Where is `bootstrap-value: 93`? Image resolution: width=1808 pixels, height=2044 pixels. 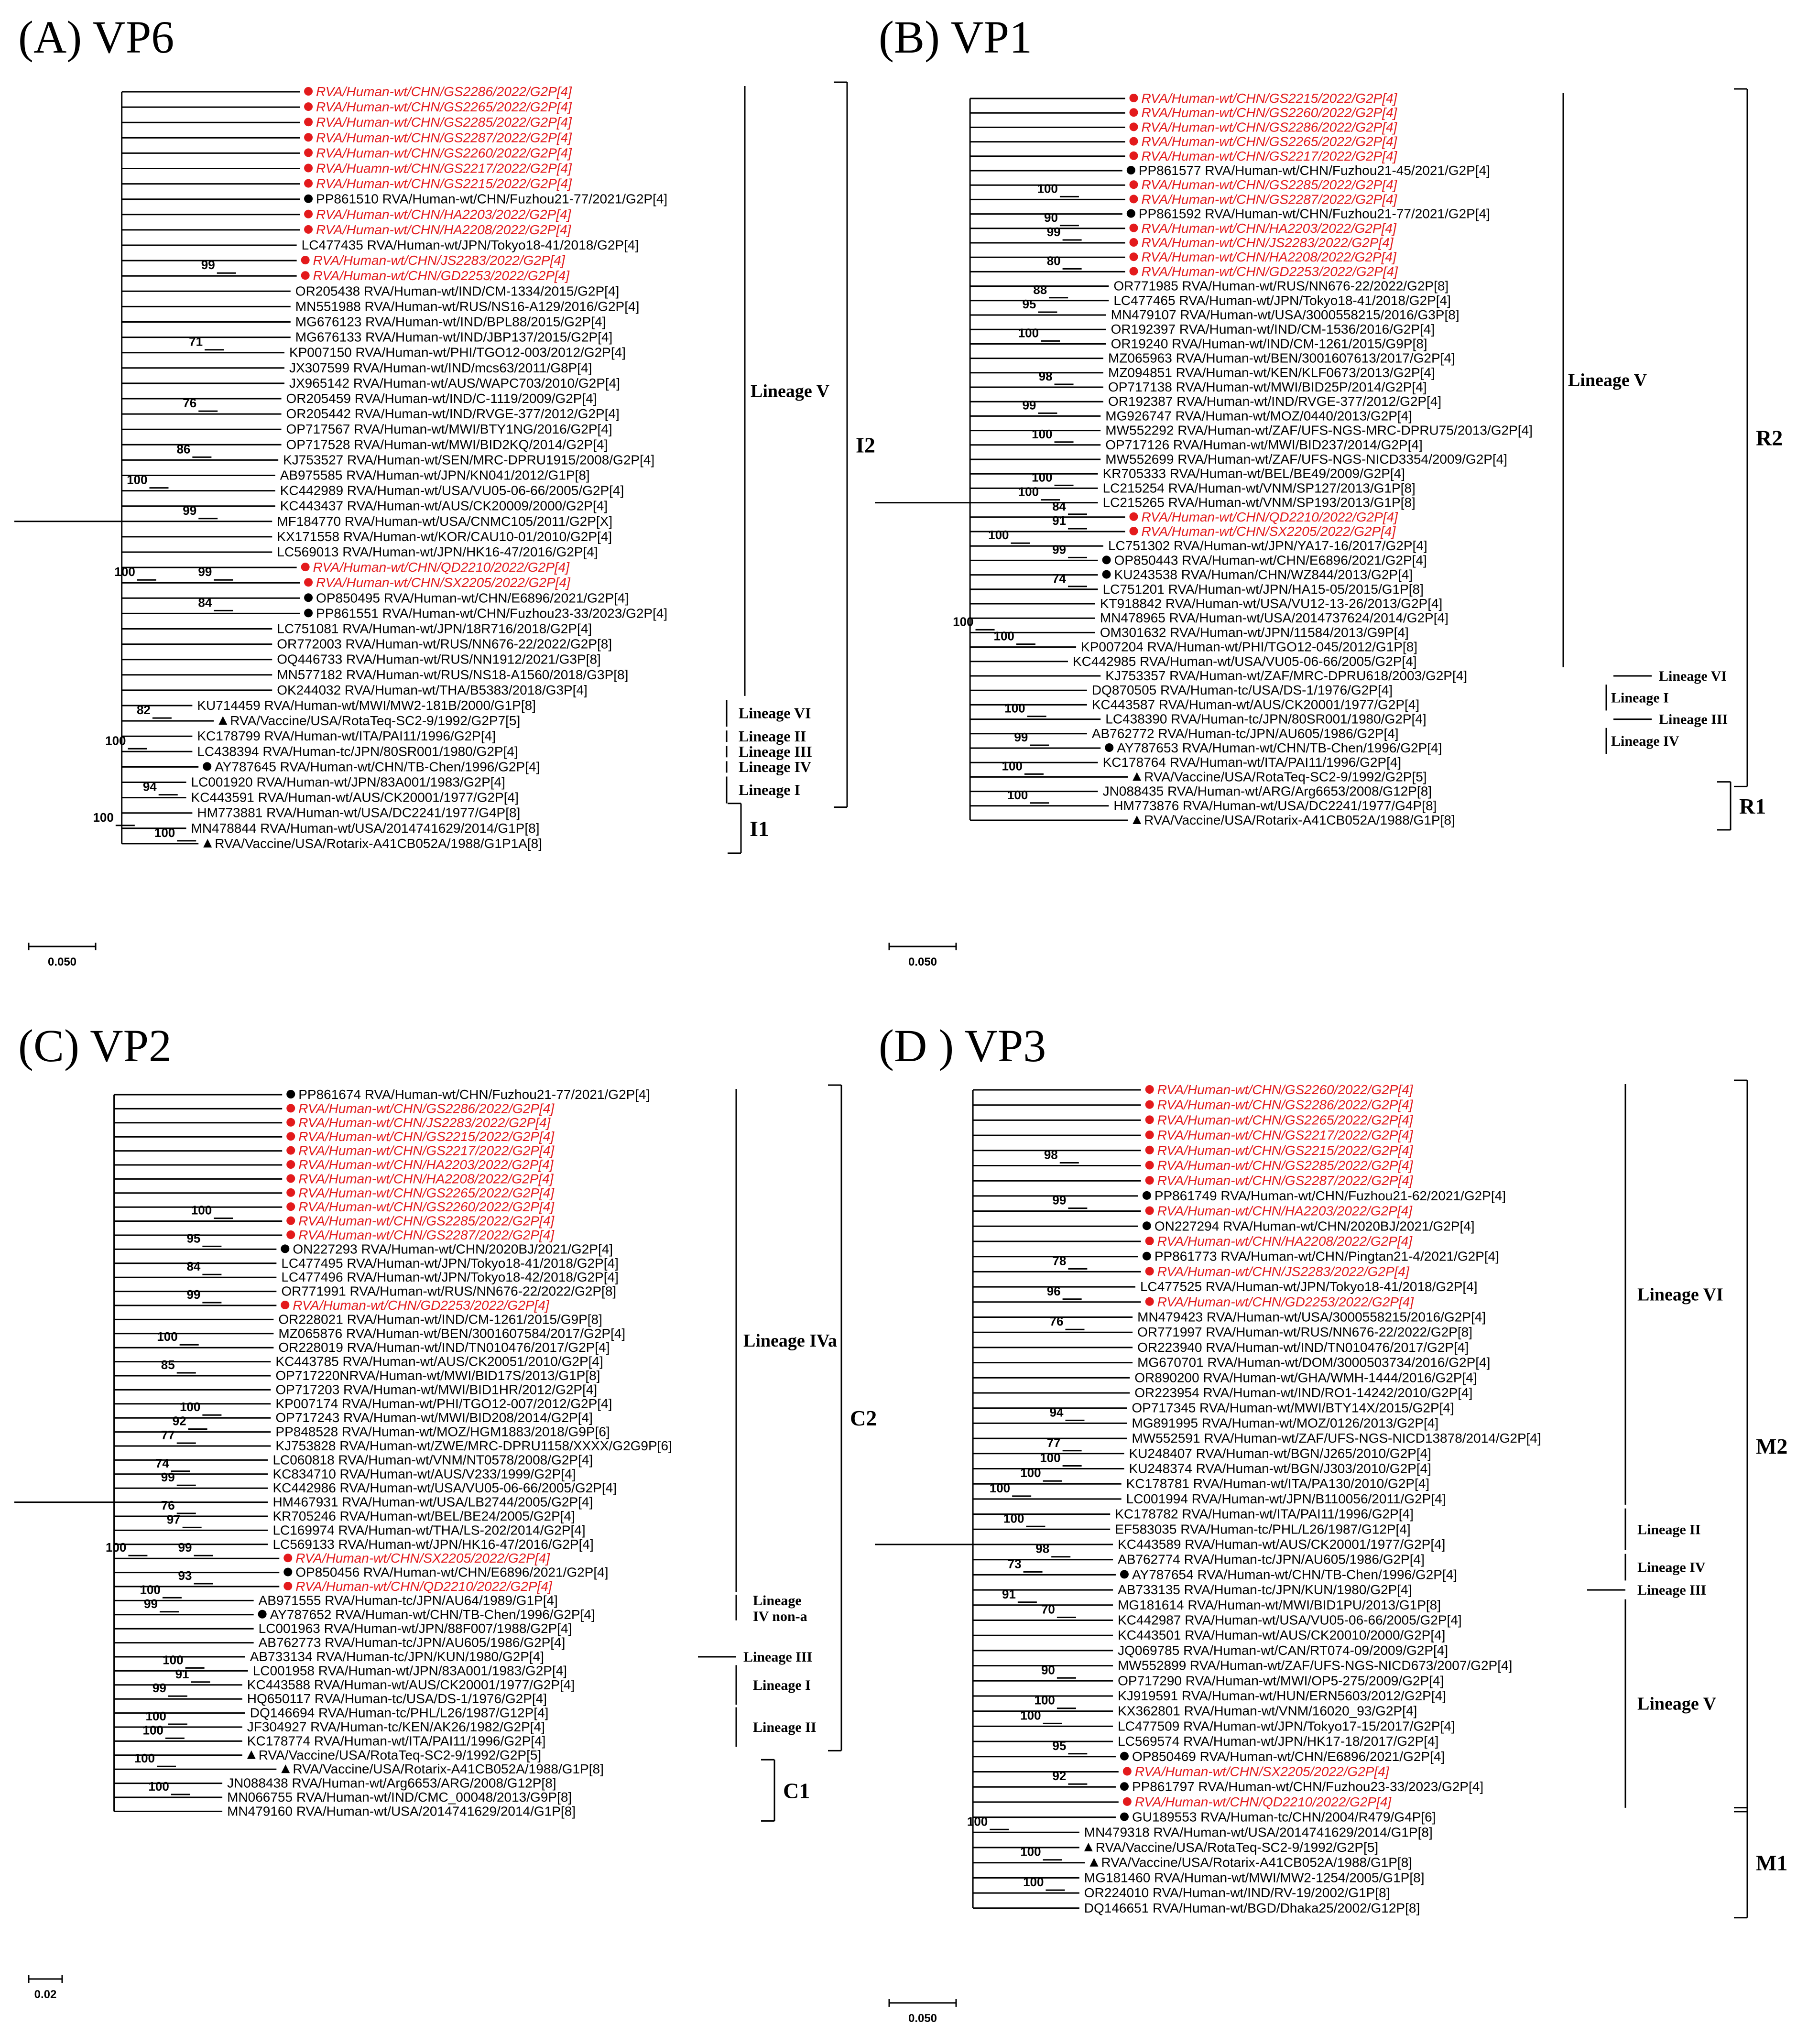
bootstrap-value: 93 is located at coordinates (185, 1575).